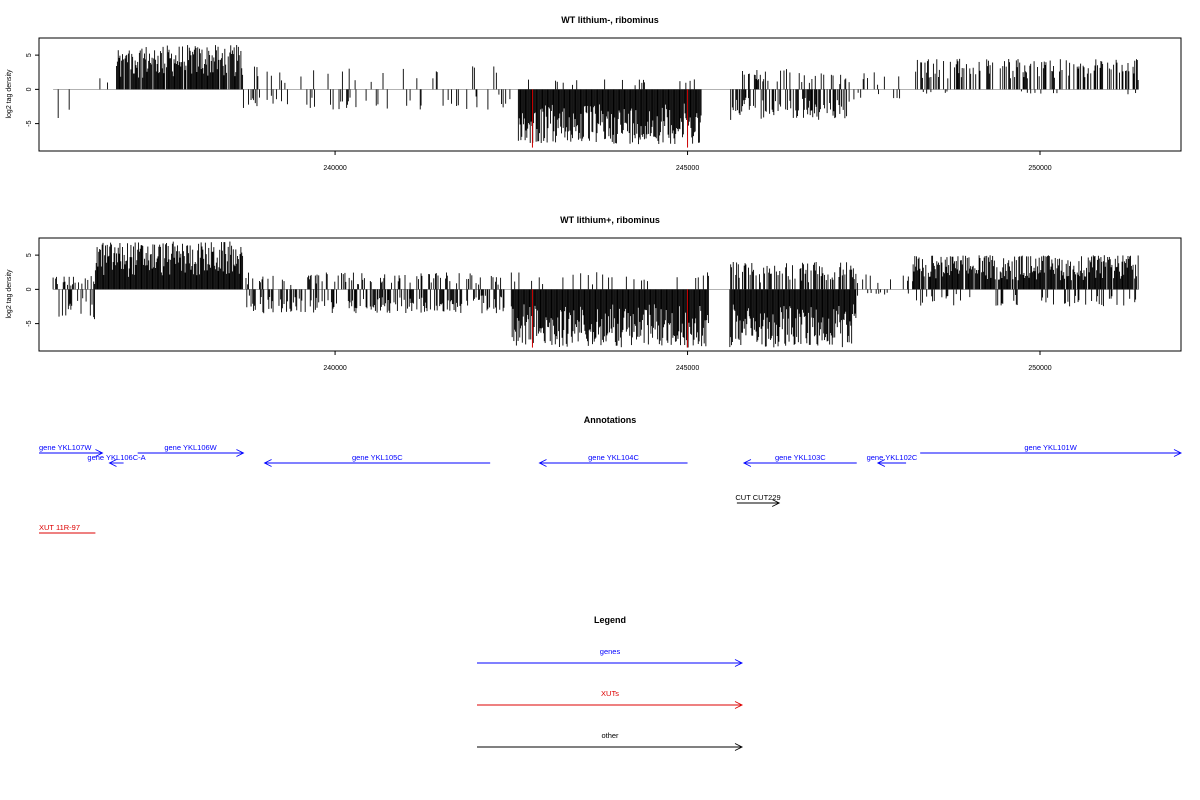 The image size is (1200, 800). I want to click on legend-label: XUTs, so click(610, 693).